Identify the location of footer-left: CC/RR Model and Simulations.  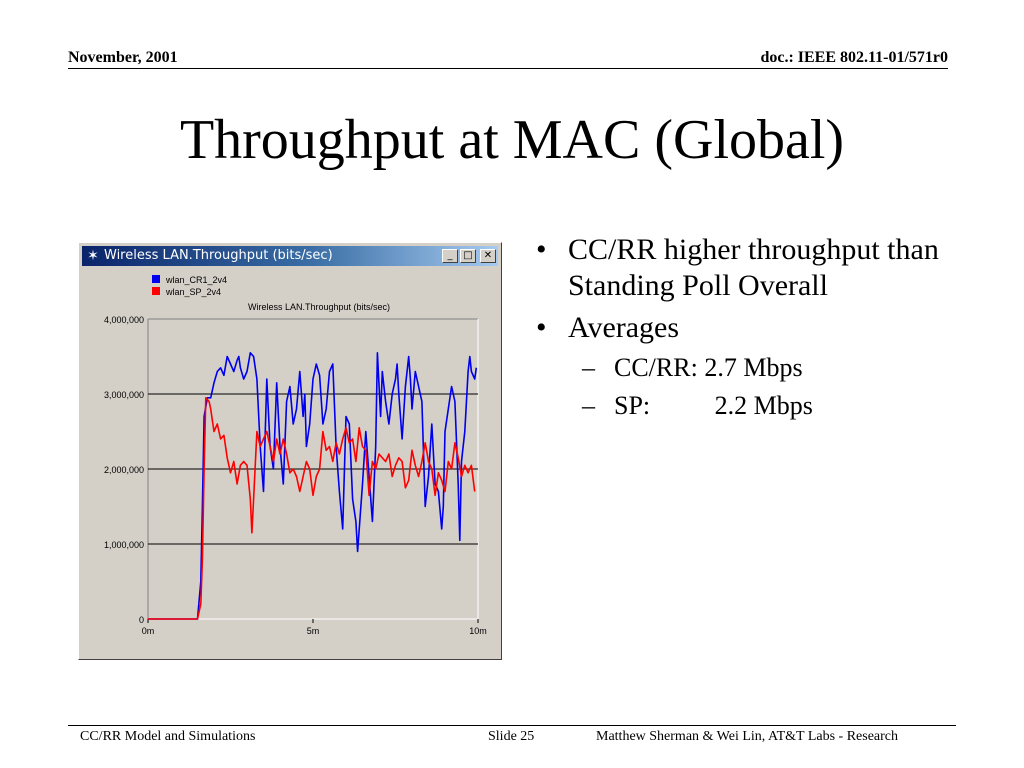
(168, 736).